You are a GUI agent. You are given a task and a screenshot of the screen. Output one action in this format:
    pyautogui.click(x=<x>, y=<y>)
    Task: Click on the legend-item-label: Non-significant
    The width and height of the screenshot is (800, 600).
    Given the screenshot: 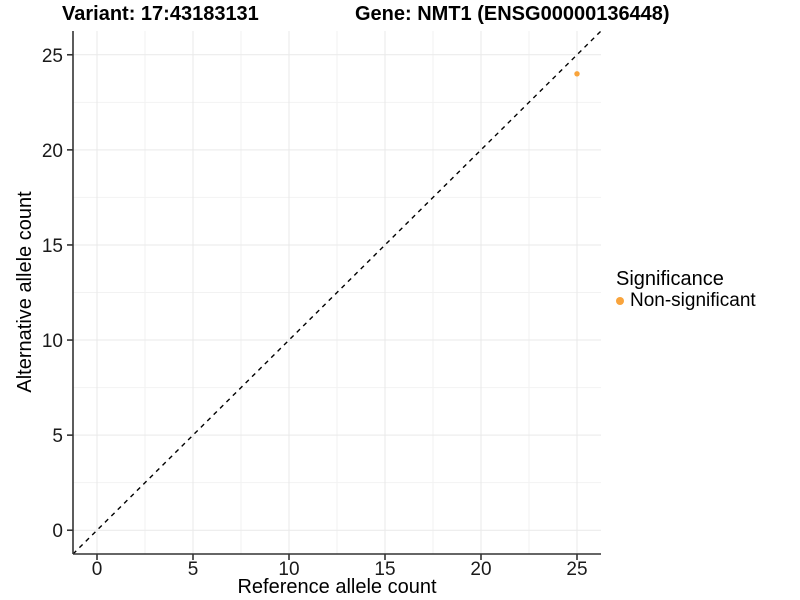 What is the action you would take?
    pyautogui.click(x=693, y=300)
    